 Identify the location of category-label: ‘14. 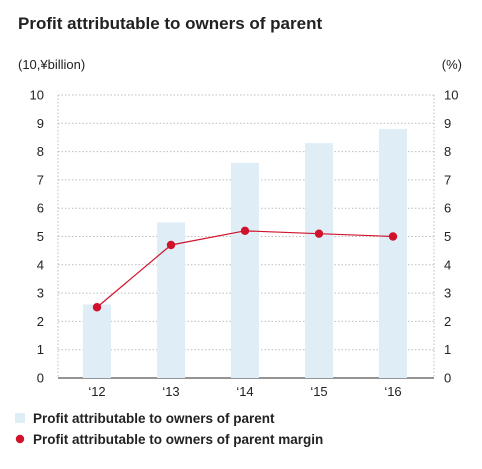
(244, 391).